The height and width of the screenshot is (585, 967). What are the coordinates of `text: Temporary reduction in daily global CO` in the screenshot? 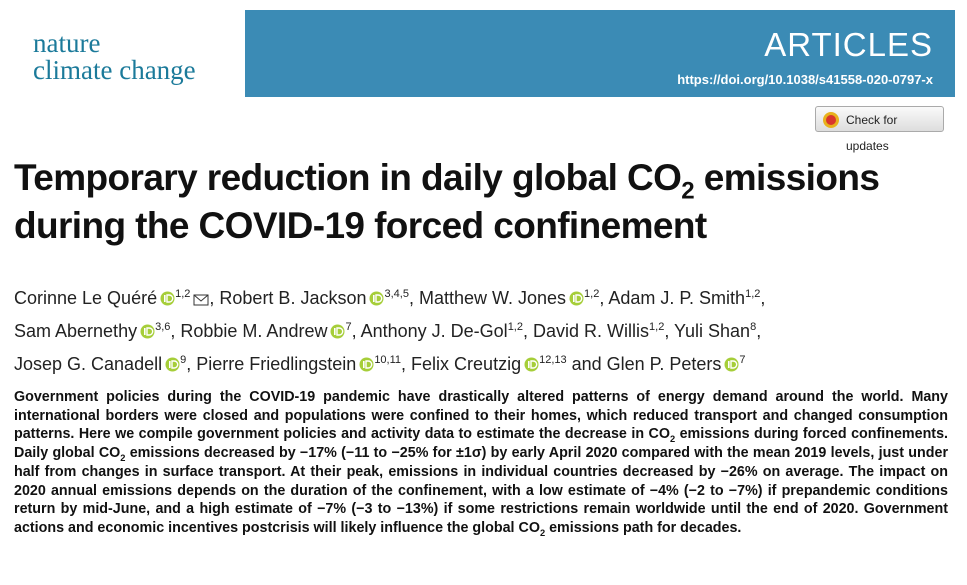 It's located at (348, 177).